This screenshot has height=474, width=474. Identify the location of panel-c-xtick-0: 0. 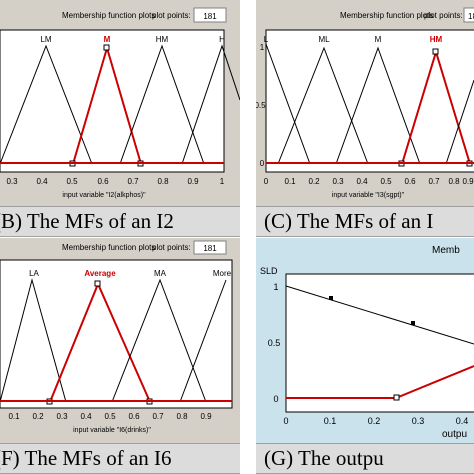
(266, 181).